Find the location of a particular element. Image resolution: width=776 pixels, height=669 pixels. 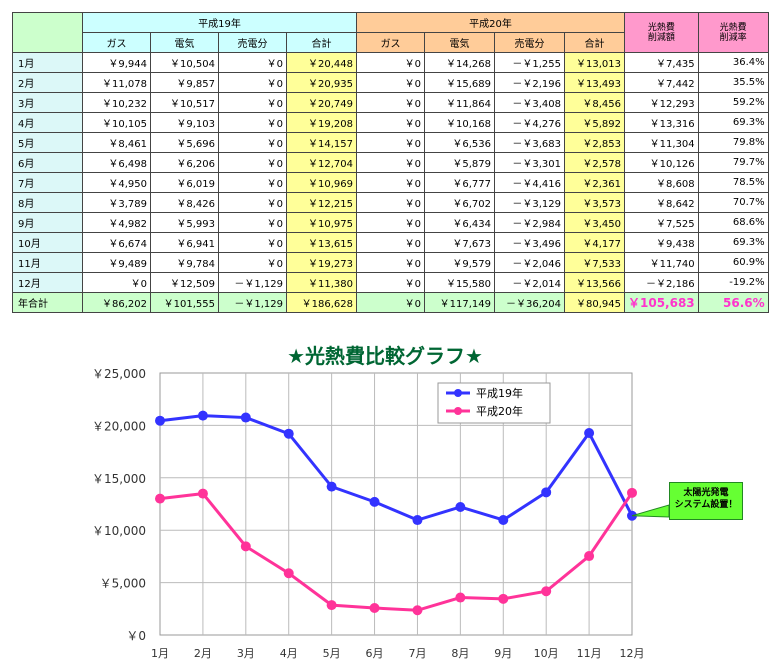

value-2008-cell: －￥2,984 is located at coordinates (529, 222).